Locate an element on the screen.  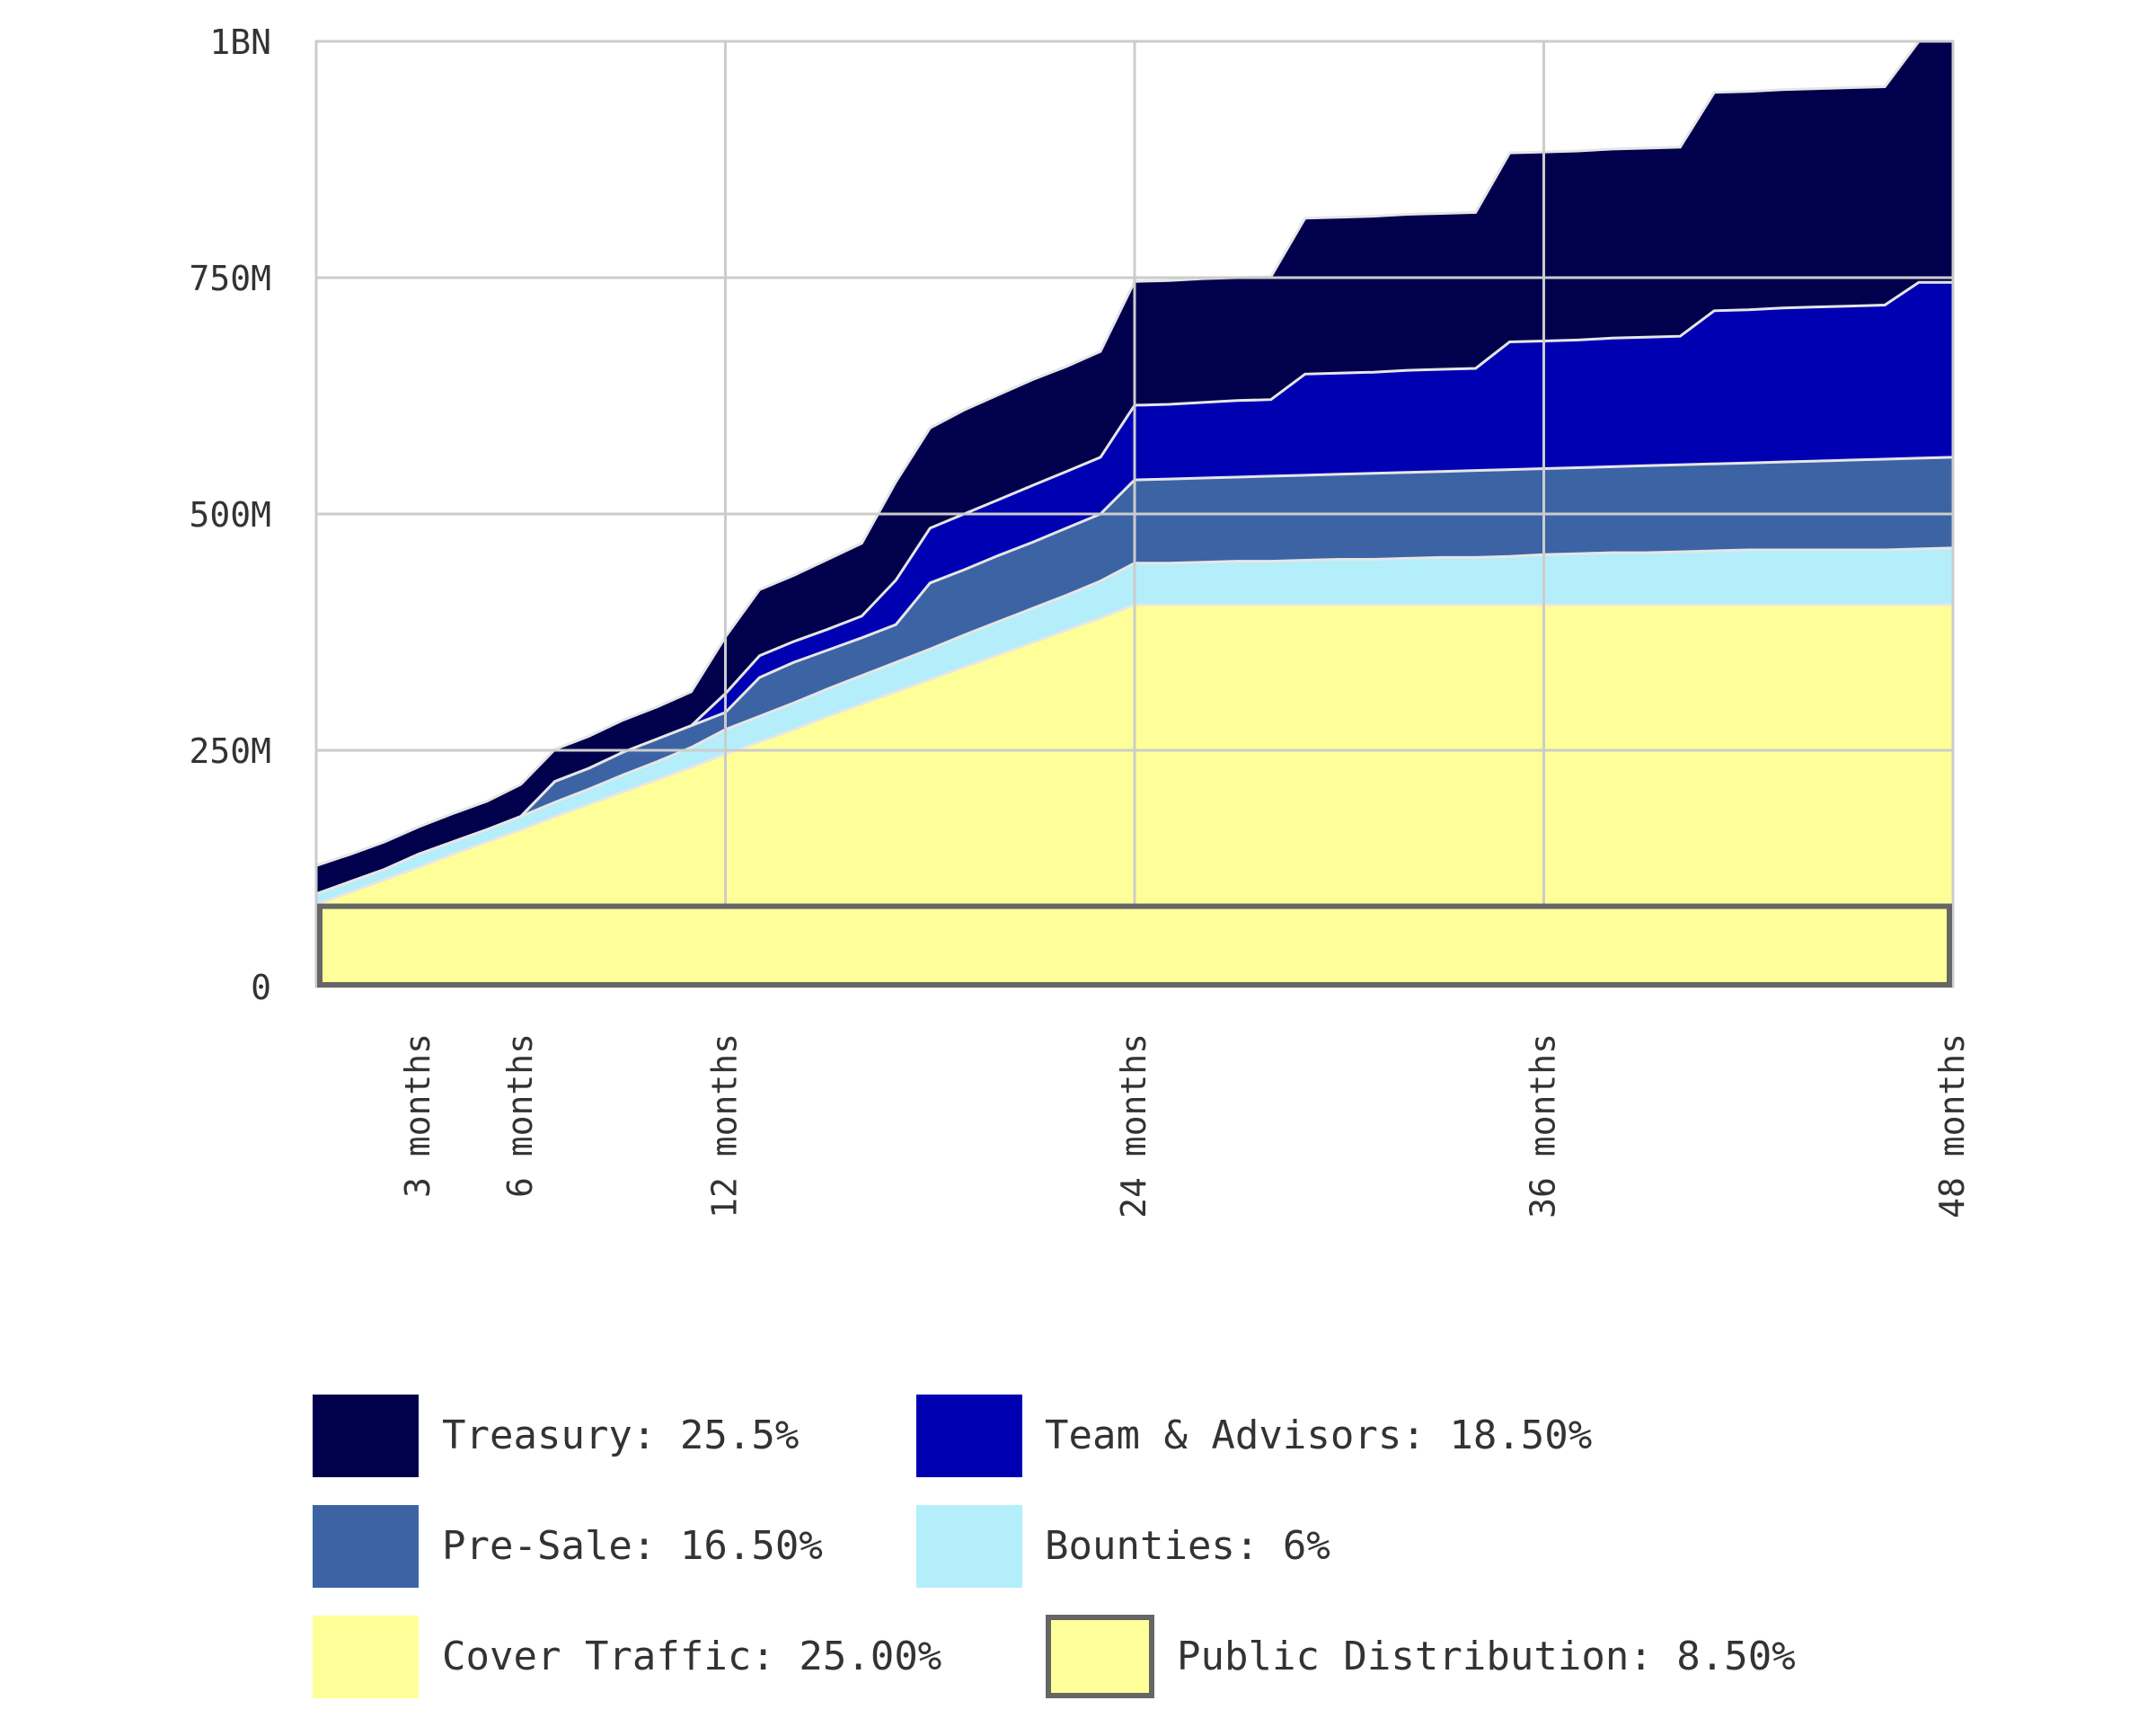
legend-label-treasury: Treasury: 25.5% is located at coordinates (620, 1435).